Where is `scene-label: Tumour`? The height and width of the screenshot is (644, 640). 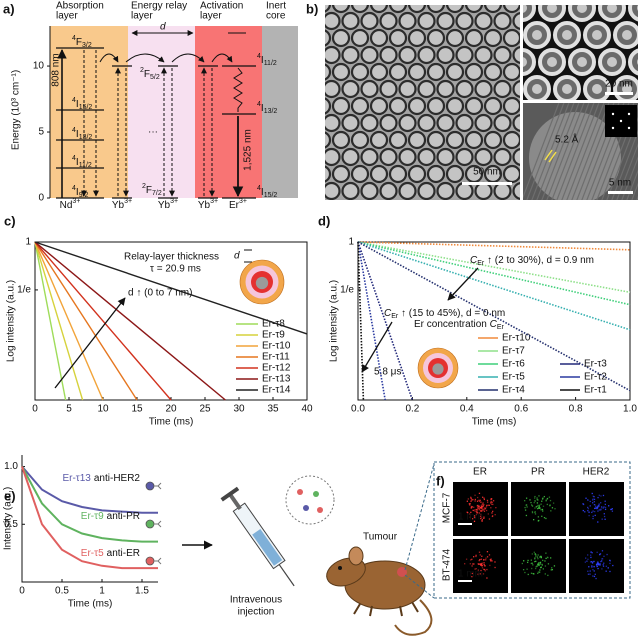
scene-label: Tumour is located at coordinates (380, 537).